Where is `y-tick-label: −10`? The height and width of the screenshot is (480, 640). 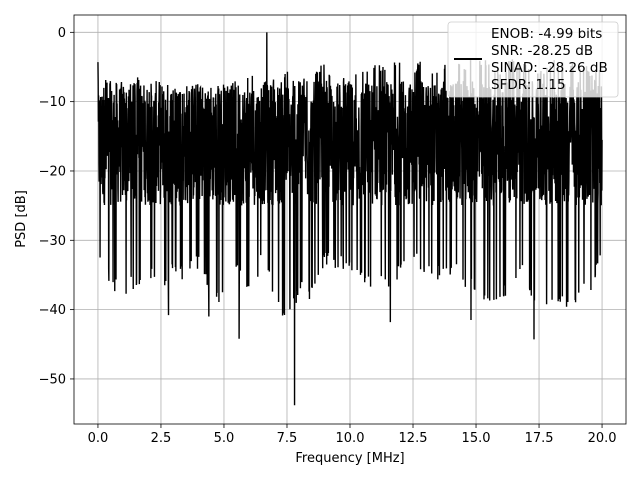
y-tick-label: −10 is located at coordinates (52, 102).